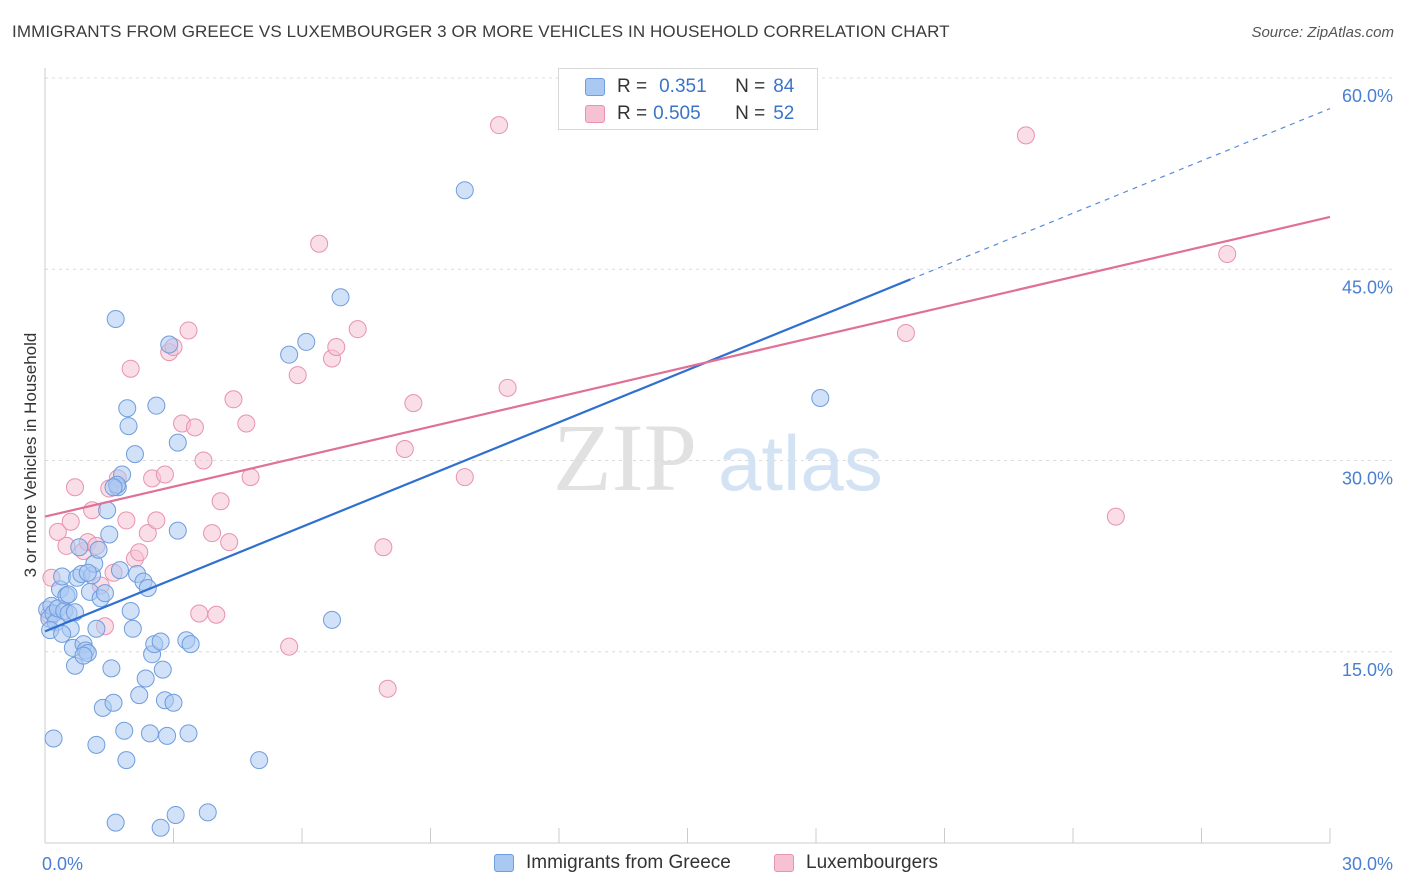  I want to click on y-tick-label: 30.0%, so click(1367, 479).